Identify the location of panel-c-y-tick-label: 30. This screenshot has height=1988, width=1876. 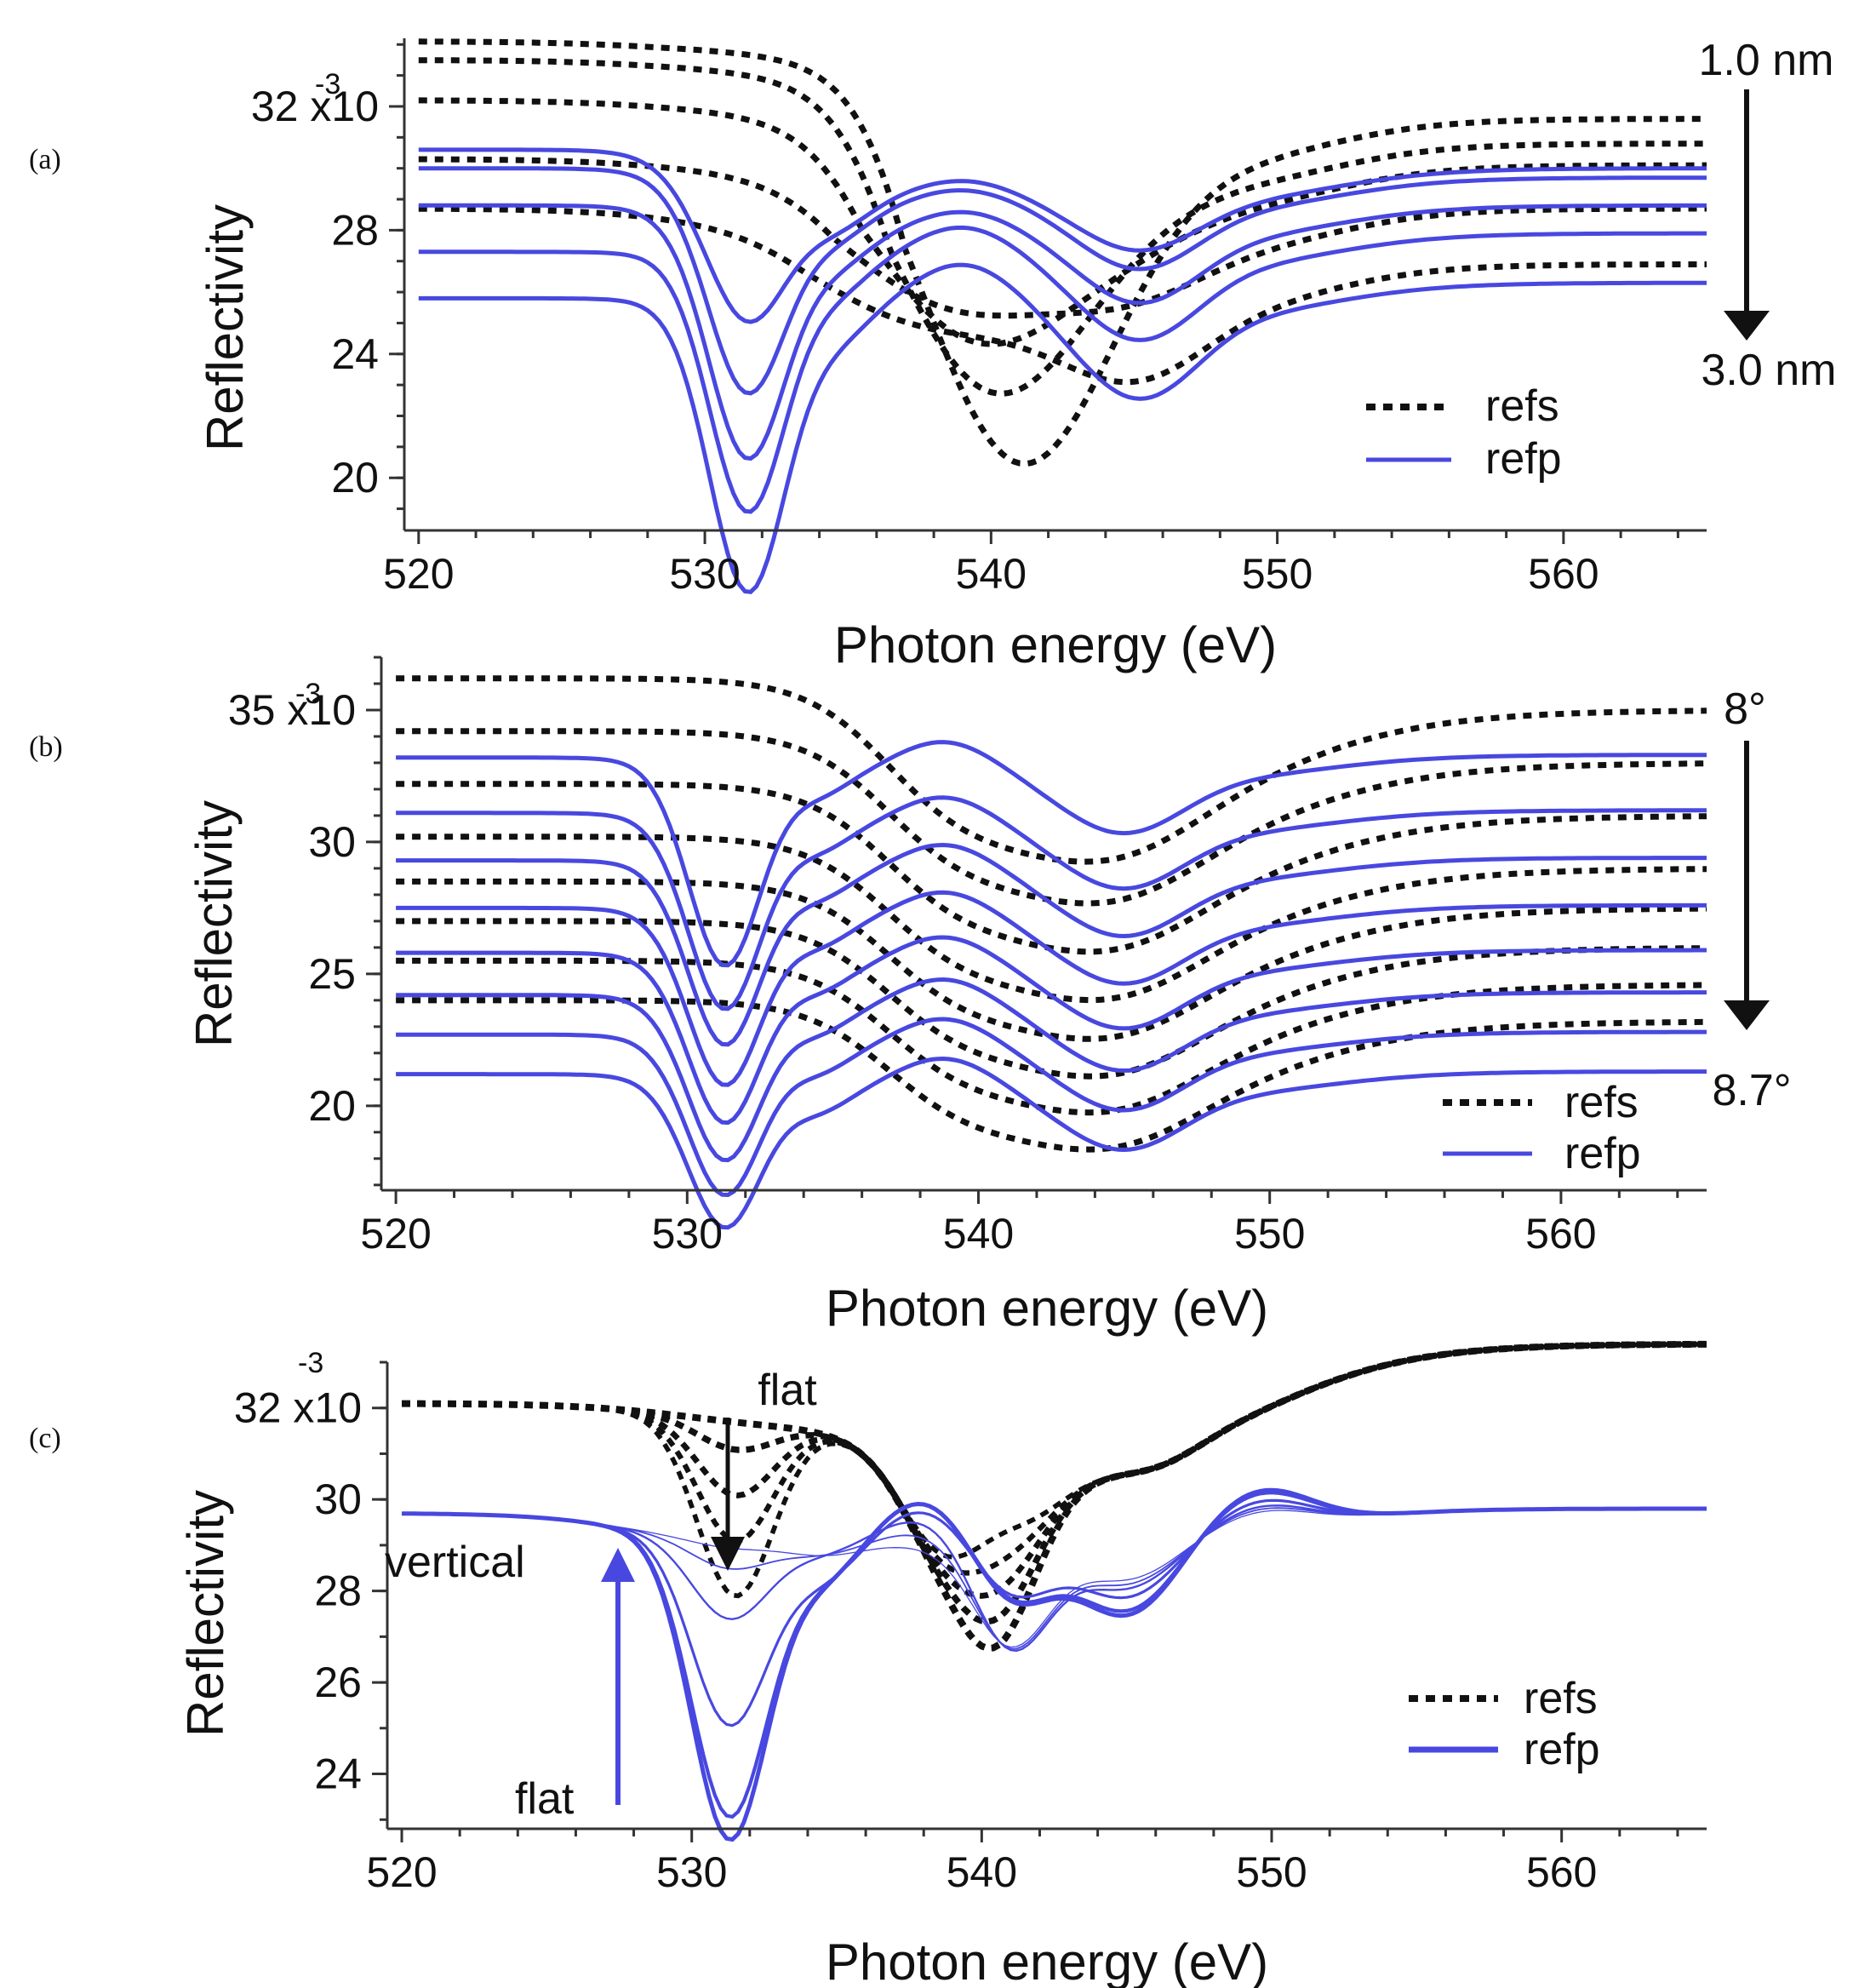
(338, 1499).